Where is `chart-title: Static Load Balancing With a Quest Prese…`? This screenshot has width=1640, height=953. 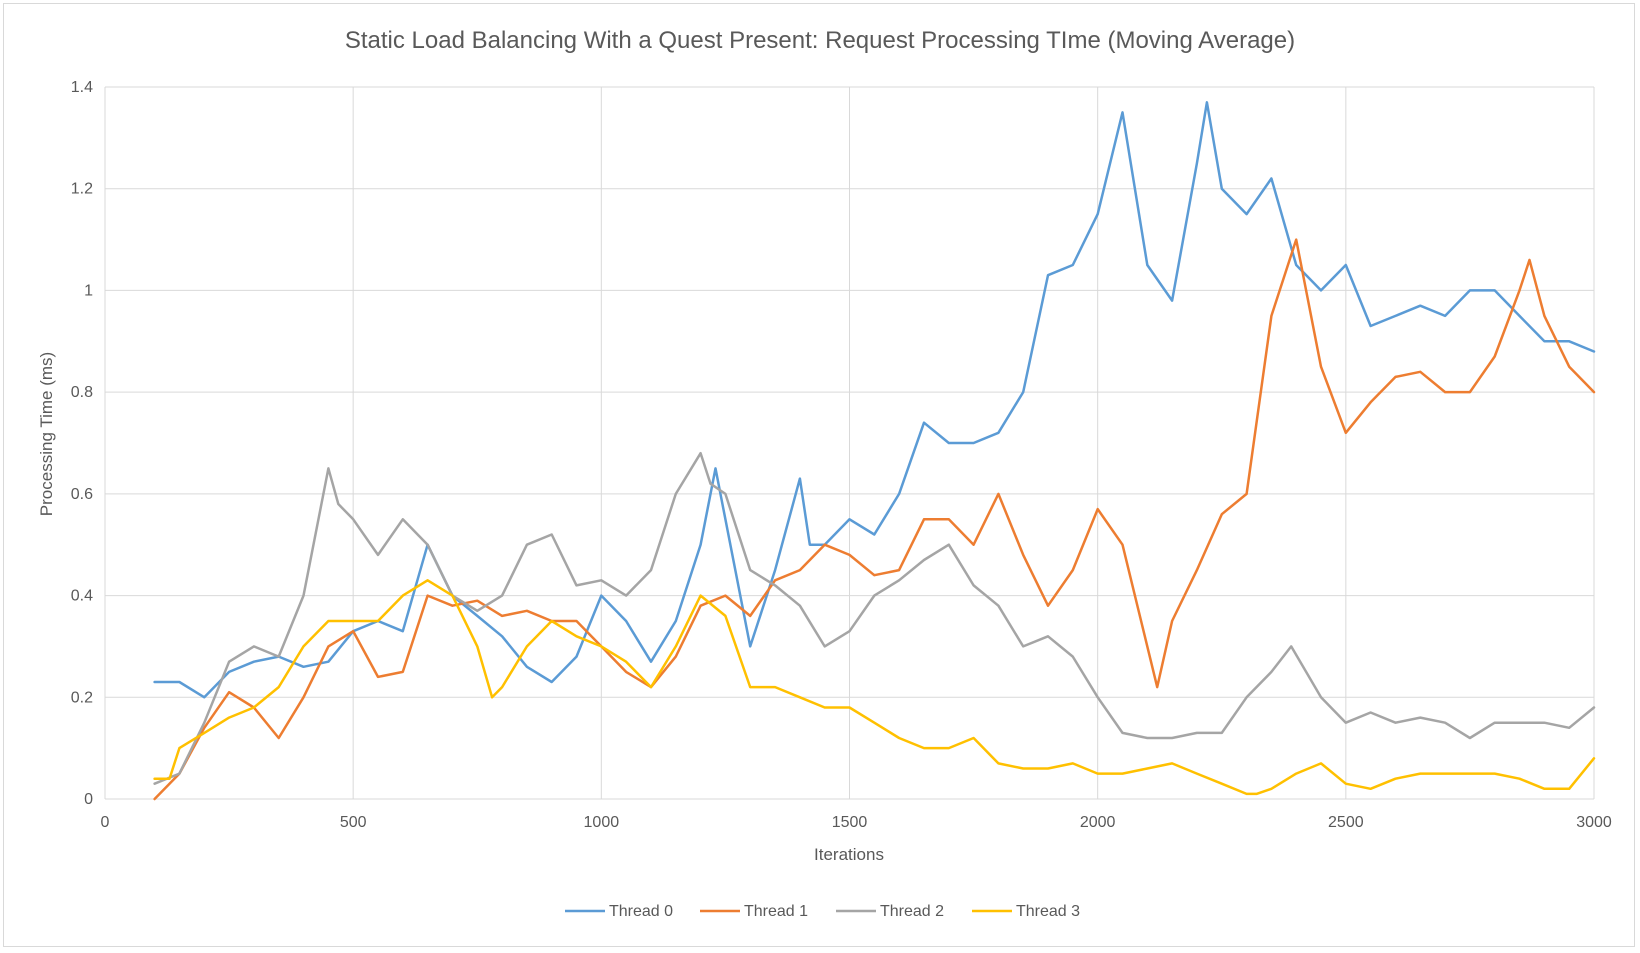 chart-title: Static Load Balancing With a Quest Prese… is located at coordinates (820, 40).